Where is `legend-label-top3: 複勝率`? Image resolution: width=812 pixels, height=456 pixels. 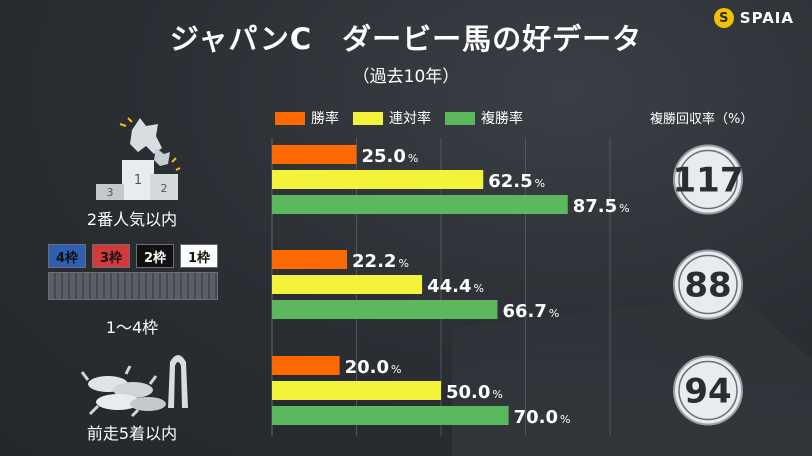 legend-label-top3: 複勝率 is located at coordinates (502, 119).